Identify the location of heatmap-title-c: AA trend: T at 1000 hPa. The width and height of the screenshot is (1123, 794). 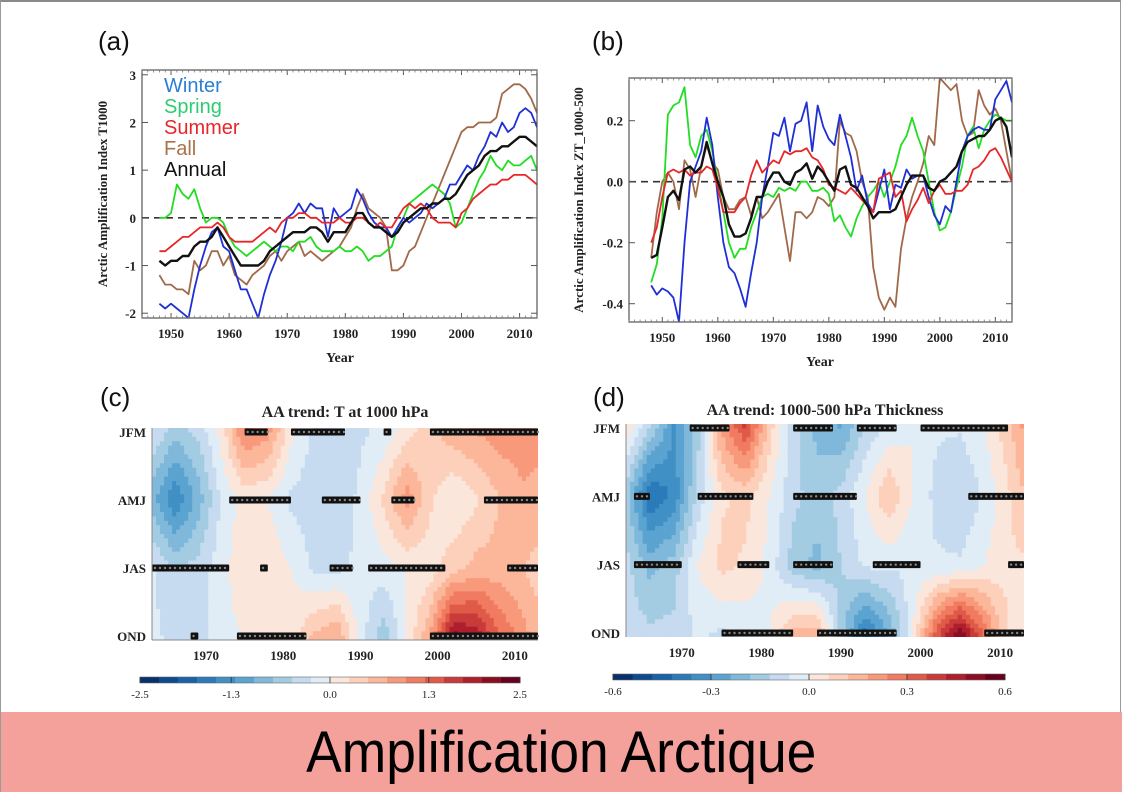
(345, 412).